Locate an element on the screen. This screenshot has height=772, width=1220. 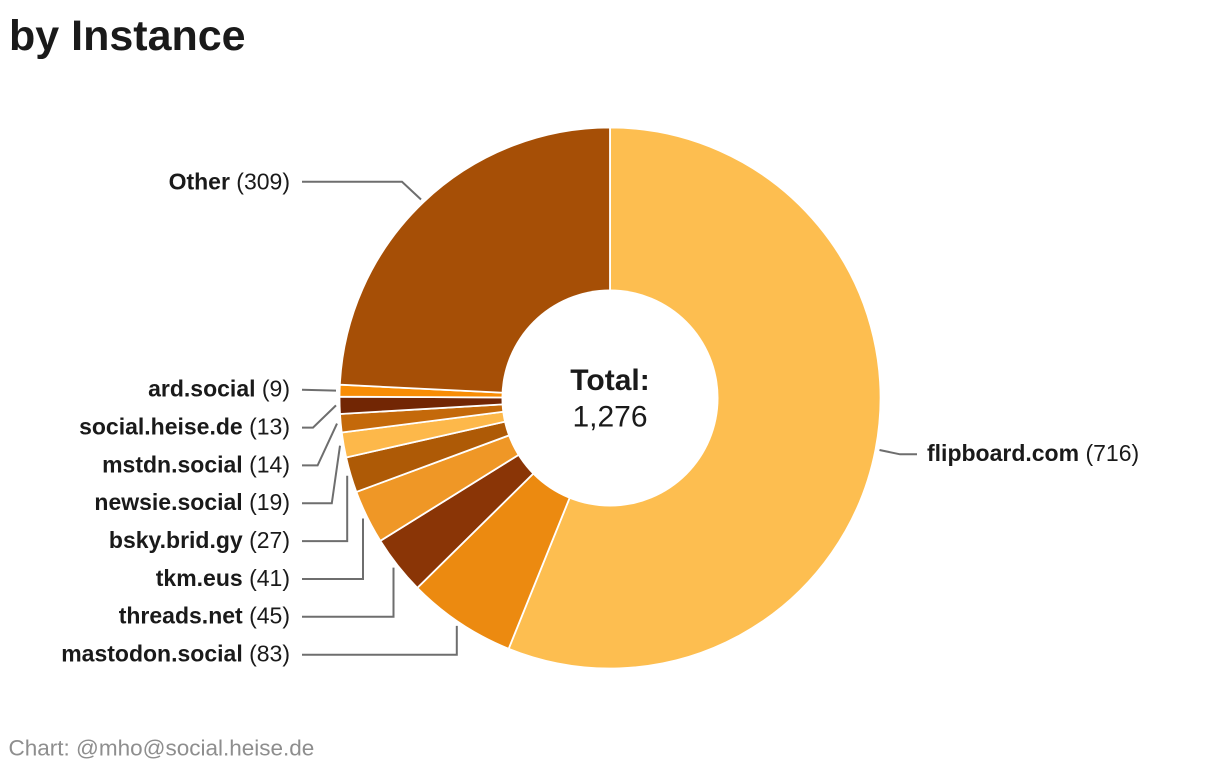
svg-text: threads.net (45) is located at coordinates (204, 616).